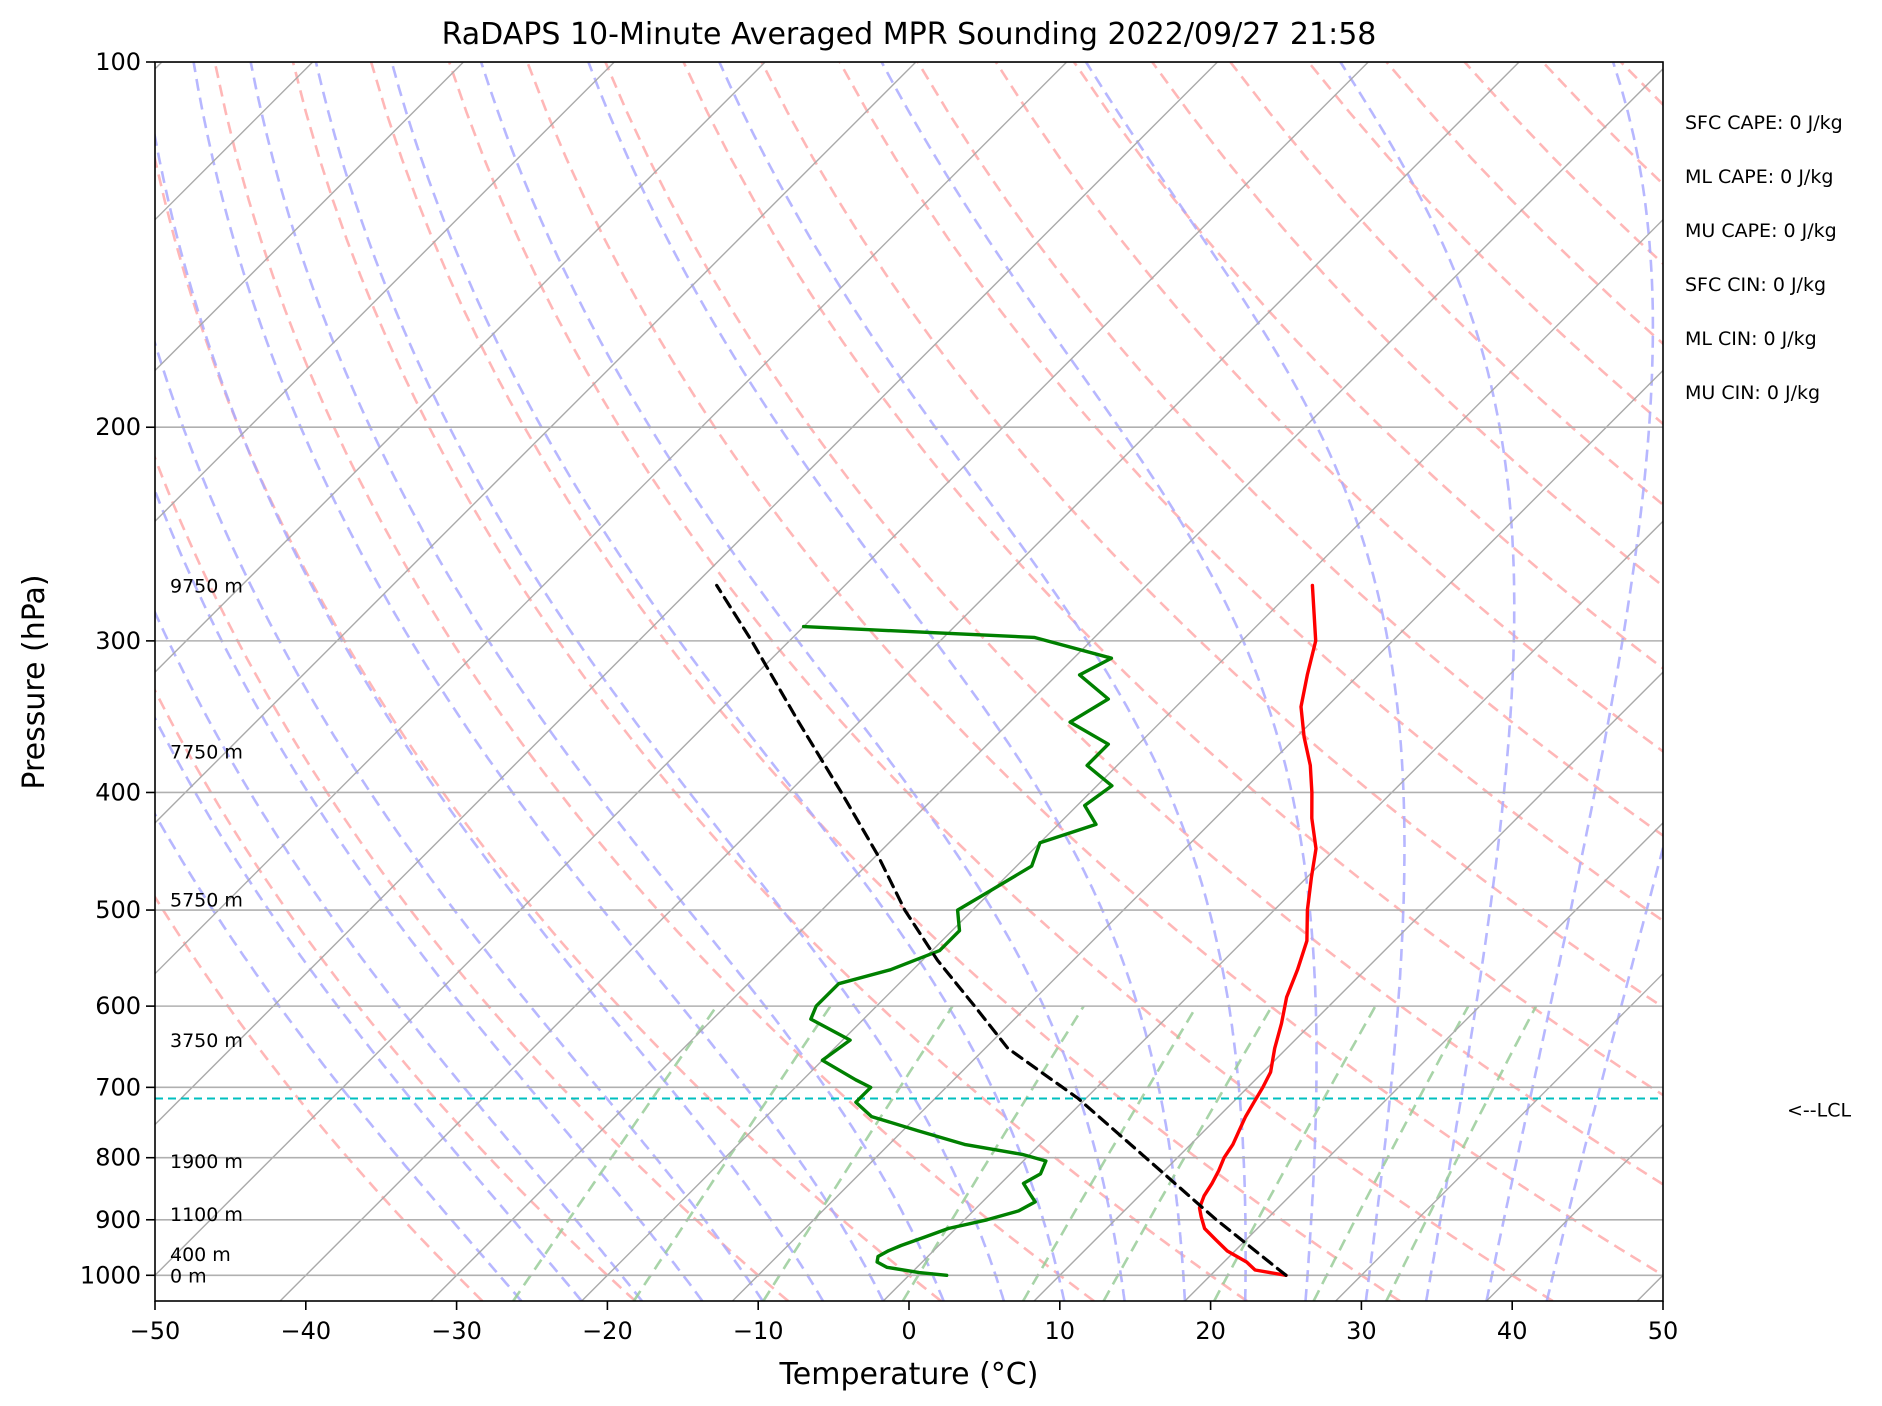 This screenshot has width=1882, height=1406. I want to click on y-tick-label: 700, so click(118, 1087).